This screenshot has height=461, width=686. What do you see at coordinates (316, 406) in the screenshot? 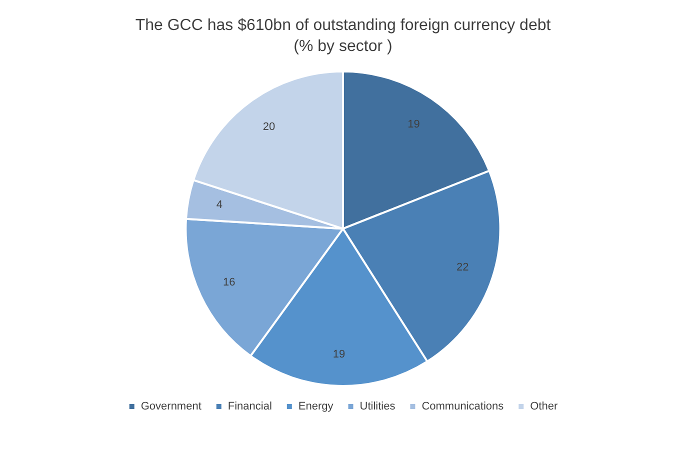
I see `legend-label: Energy` at bounding box center [316, 406].